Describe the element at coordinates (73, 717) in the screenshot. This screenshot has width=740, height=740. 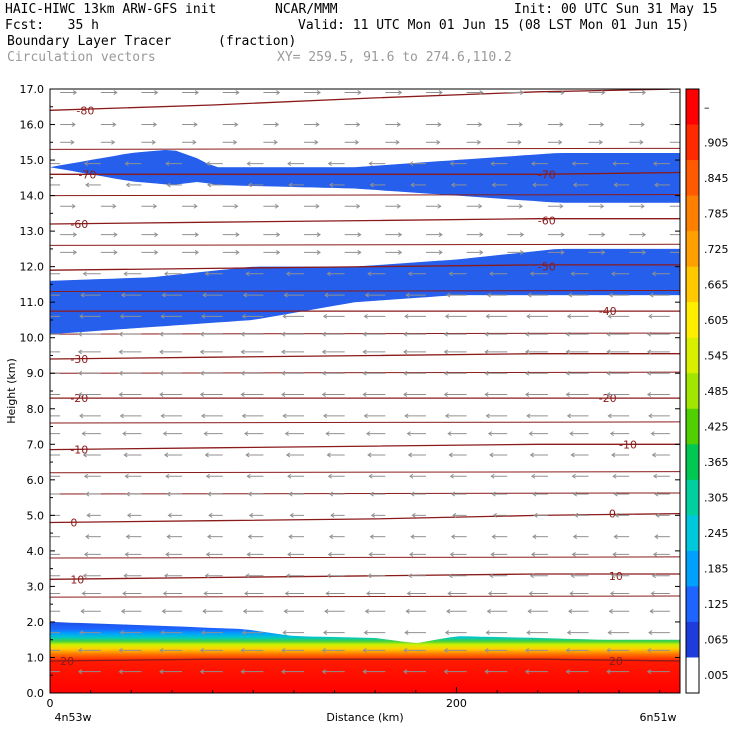
I see `x-end-label-left: 4n53w` at that location.